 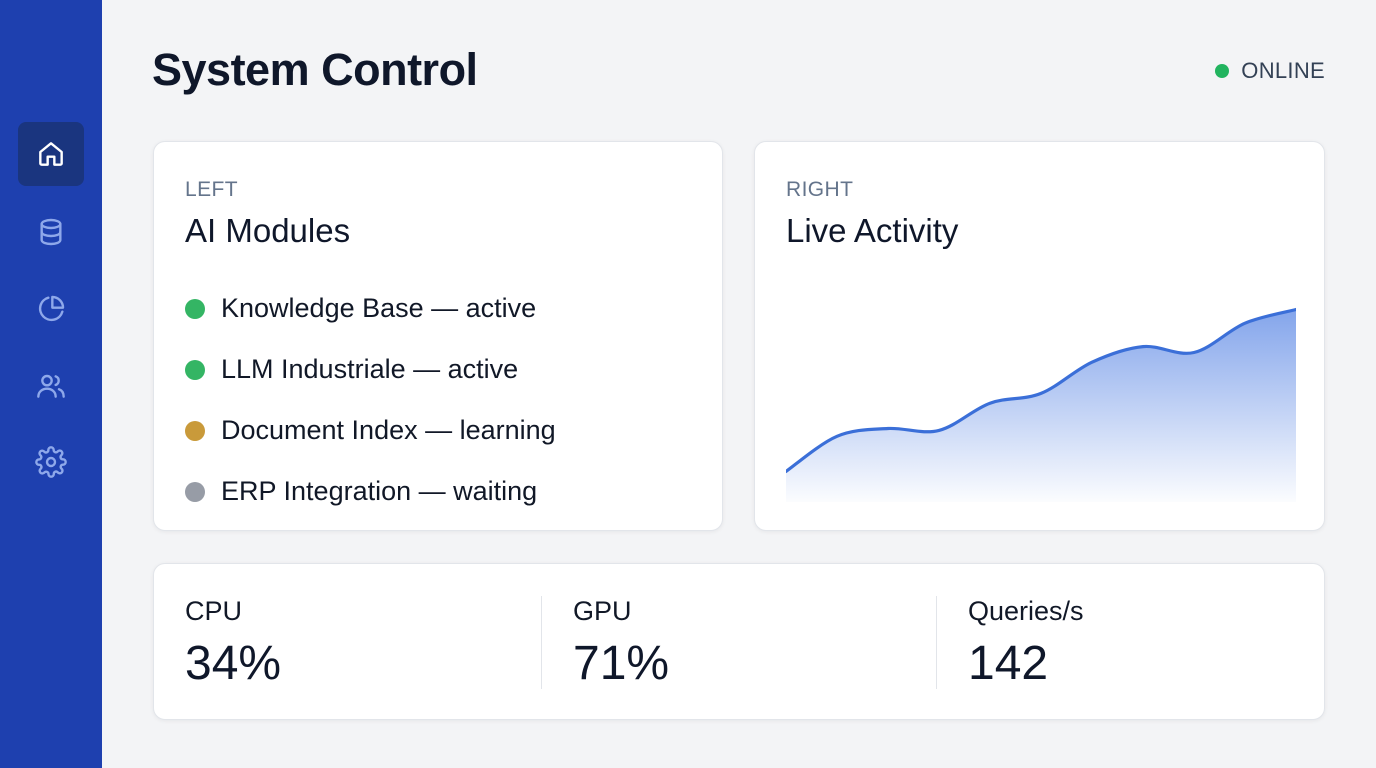 I want to click on database-icon, so click(x=51, y=232).